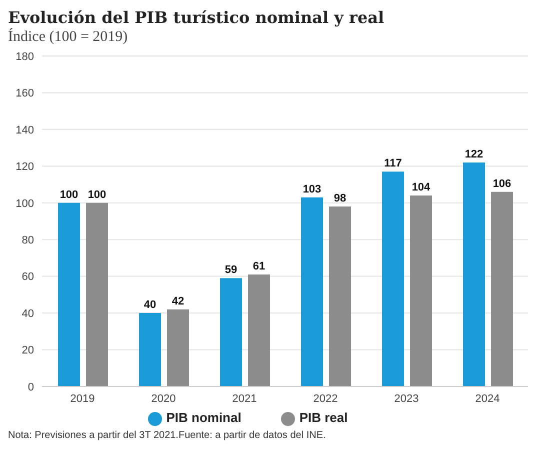  I want to click on x-tick-label: 2023, so click(406, 399).